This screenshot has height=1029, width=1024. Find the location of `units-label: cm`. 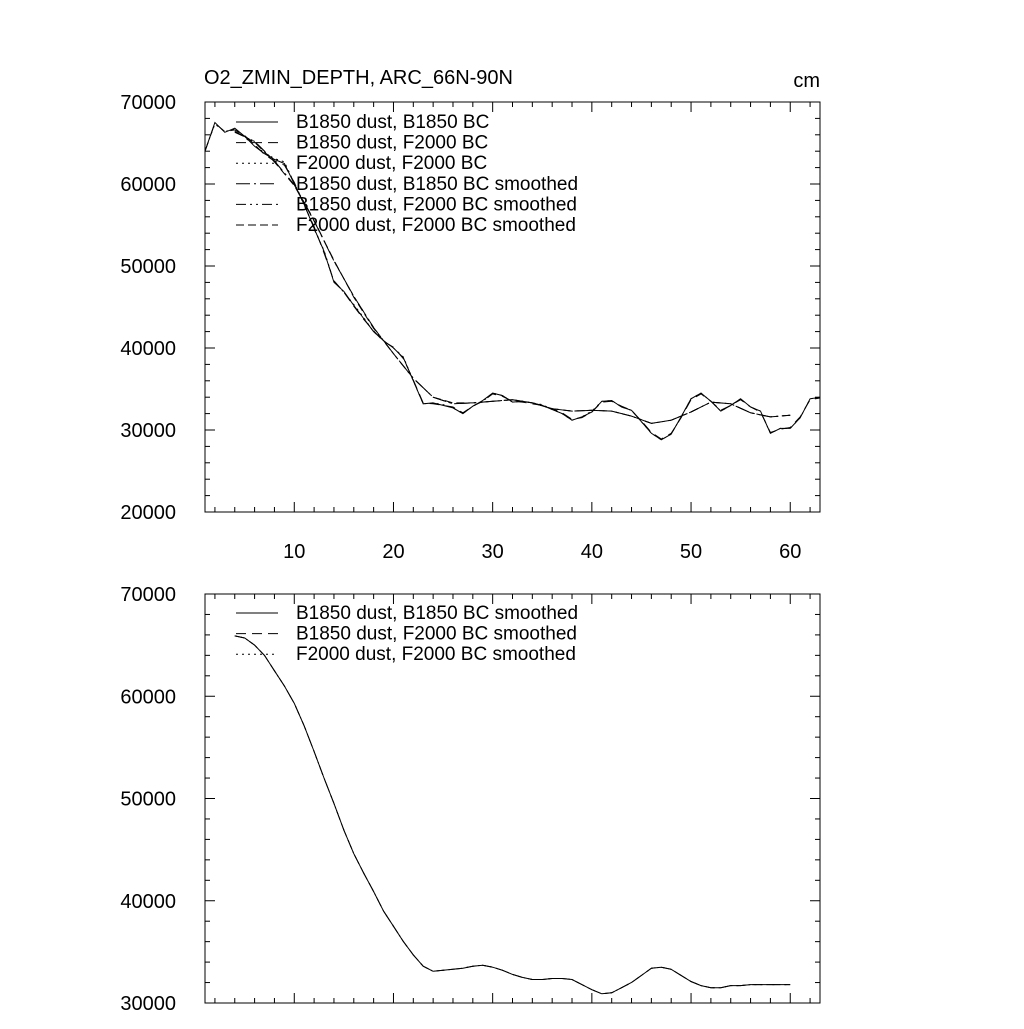

units-label: cm is located at coordinates (806, 81).